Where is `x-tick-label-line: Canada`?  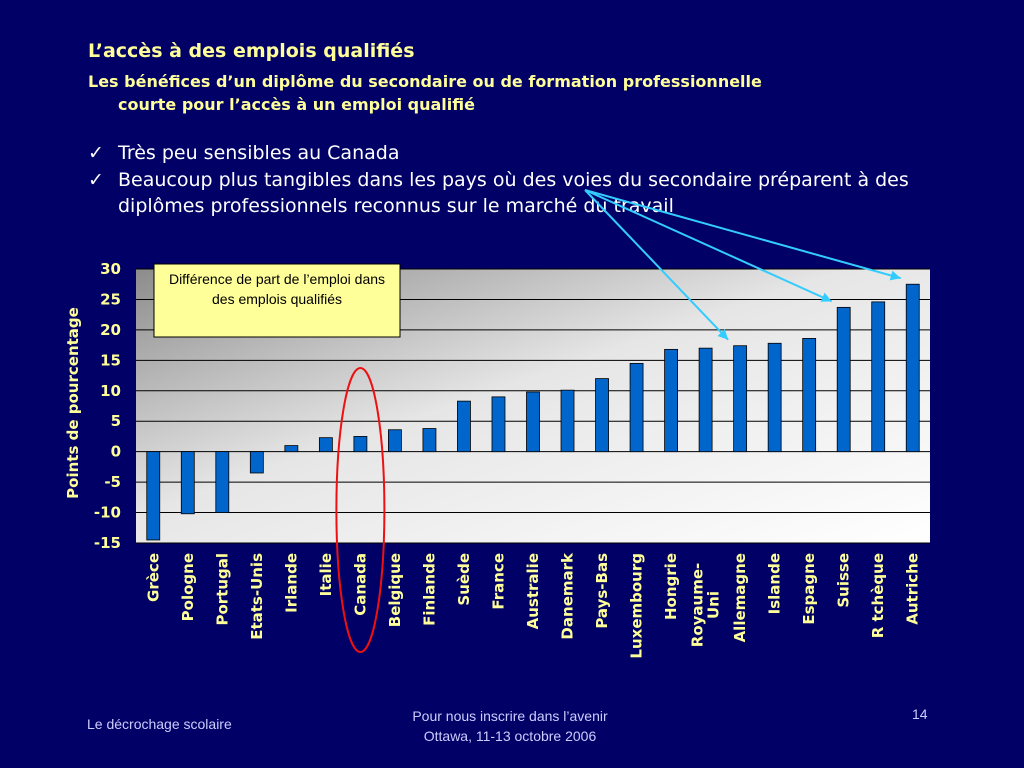
x-tick-label-line: Canada is located at coordinates (360, 584).